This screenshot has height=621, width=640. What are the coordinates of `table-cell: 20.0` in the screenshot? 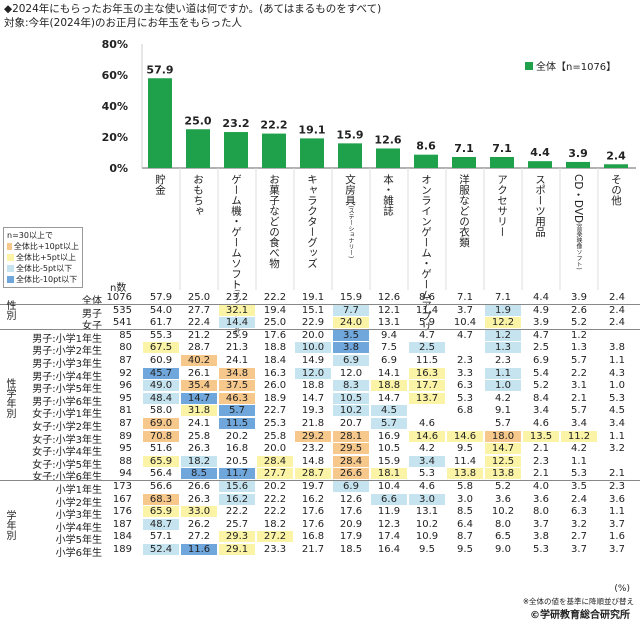 It's located at (275, 449).